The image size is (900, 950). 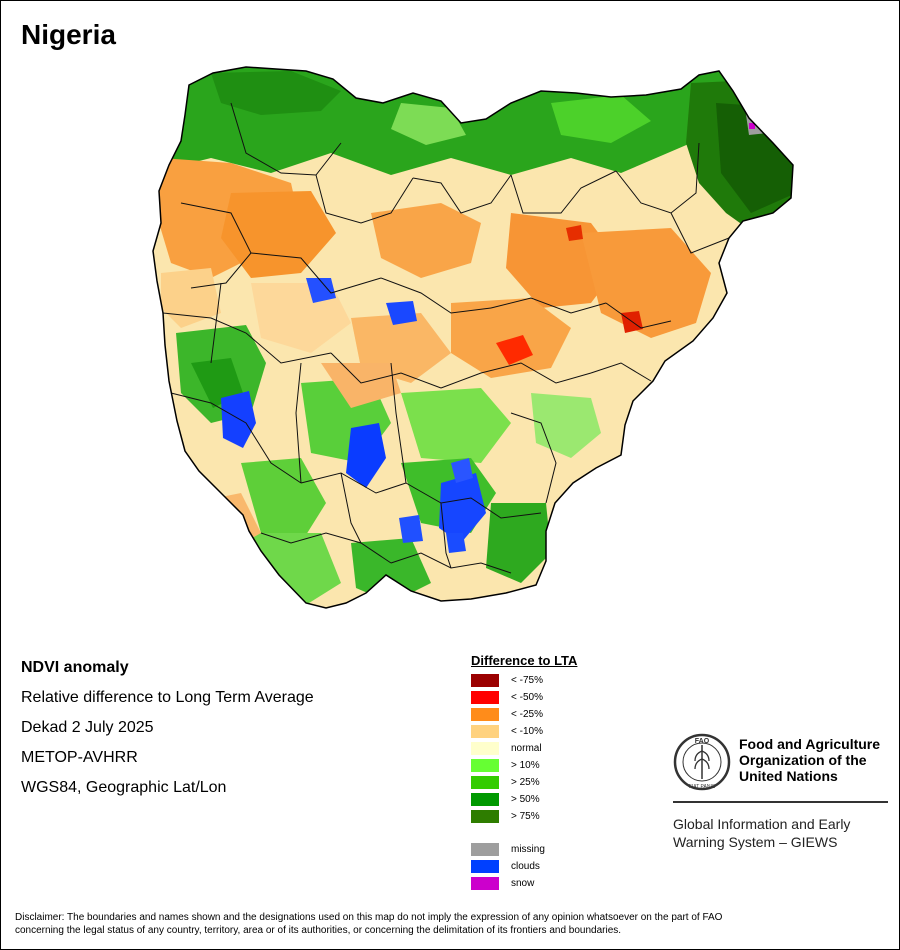 I want to click on legend-item: > 10%, so click(x=561, y=765).